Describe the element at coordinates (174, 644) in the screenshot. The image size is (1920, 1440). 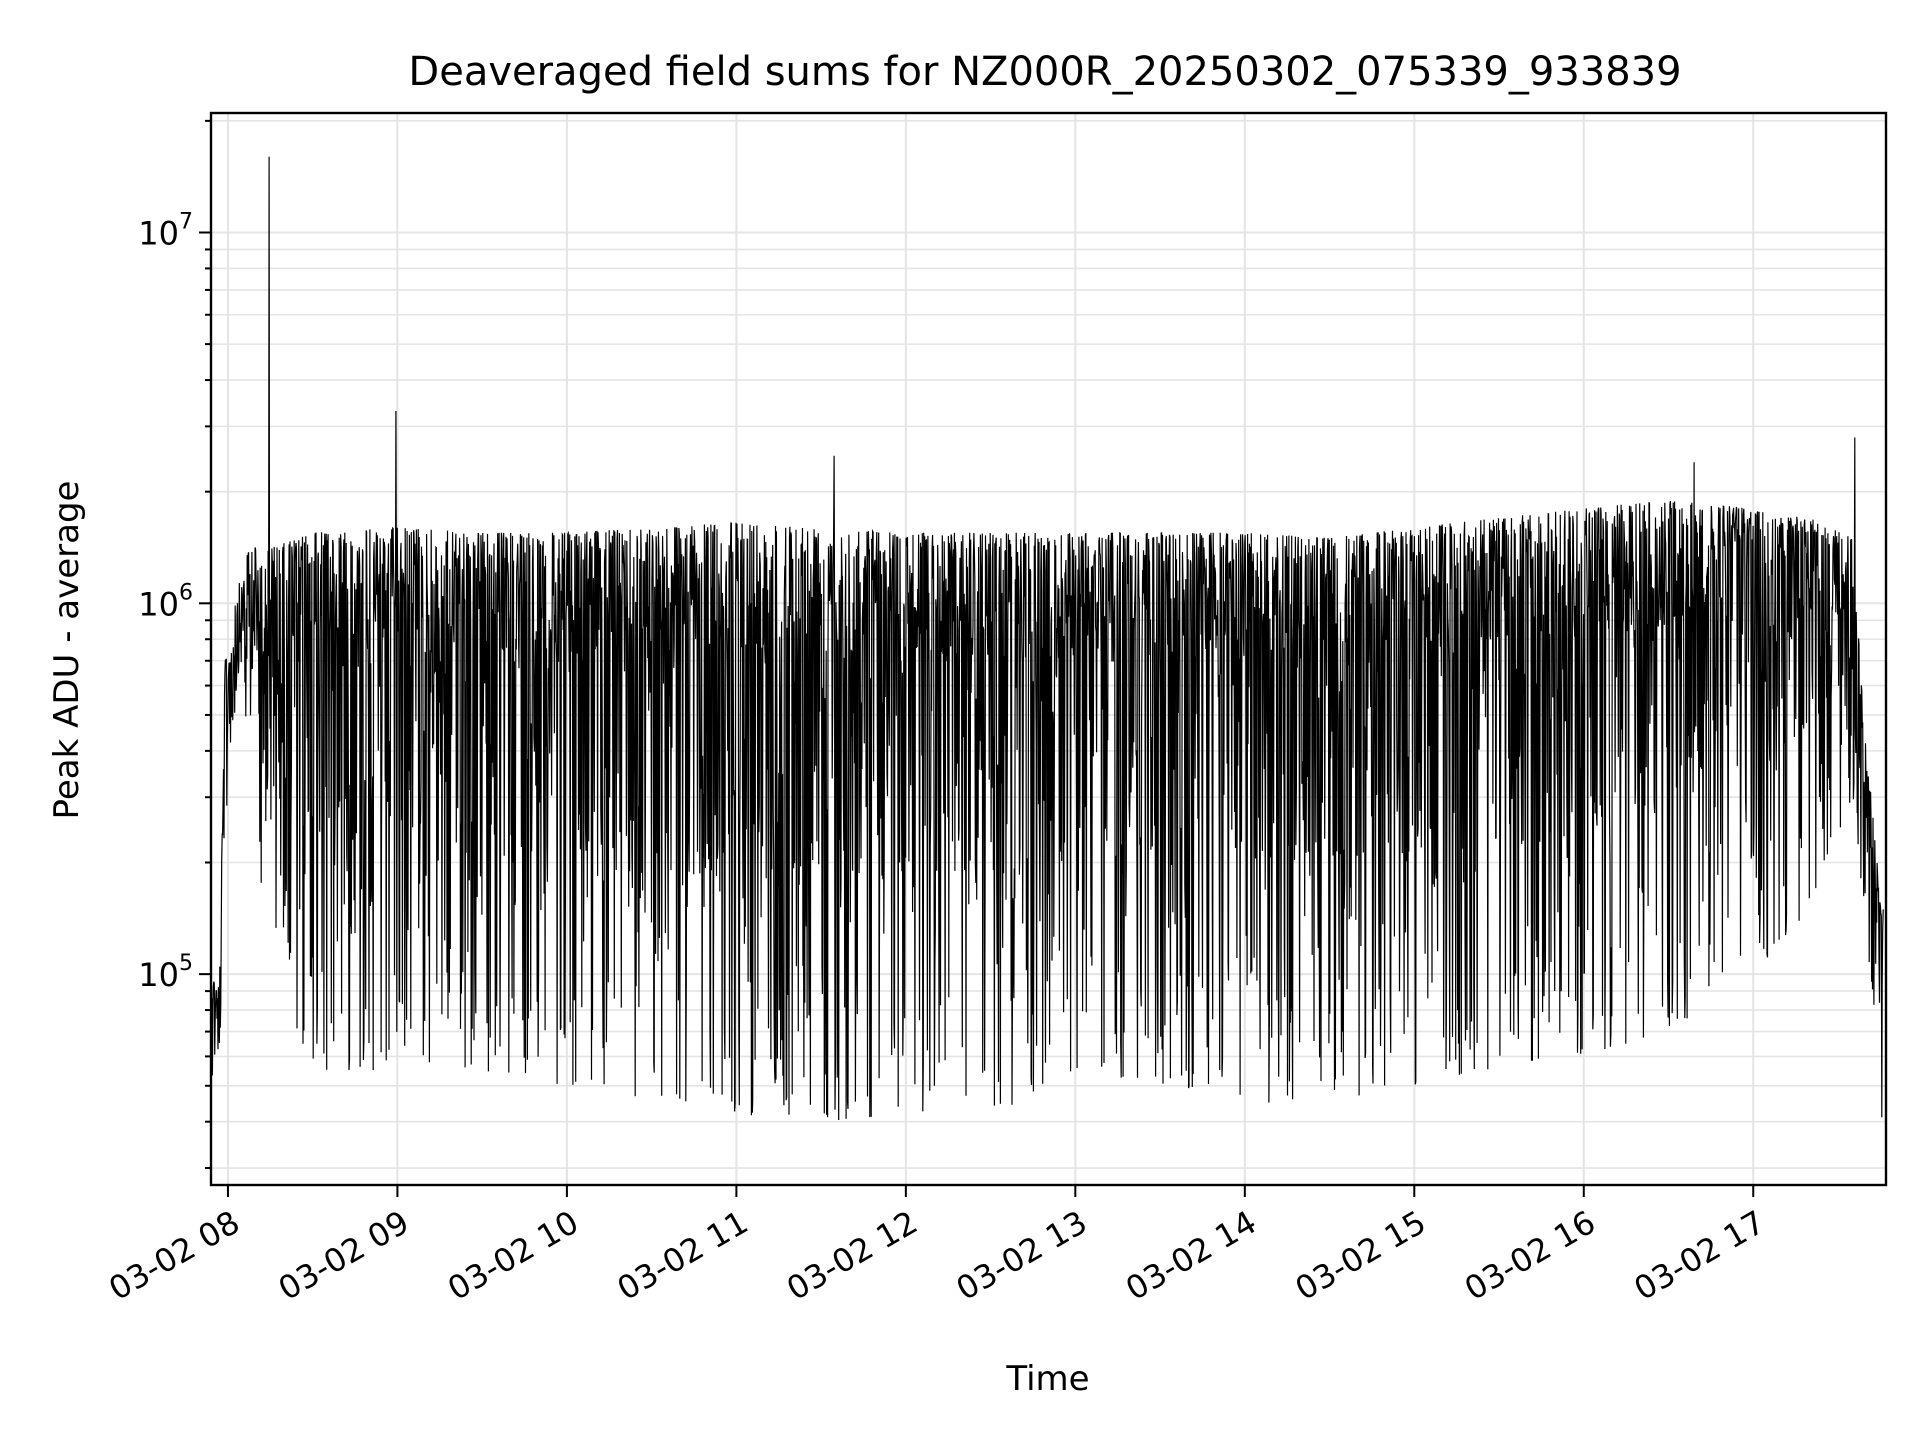
I see `y-axis: 10⁵ 10⁶ 10⁷` at that location.